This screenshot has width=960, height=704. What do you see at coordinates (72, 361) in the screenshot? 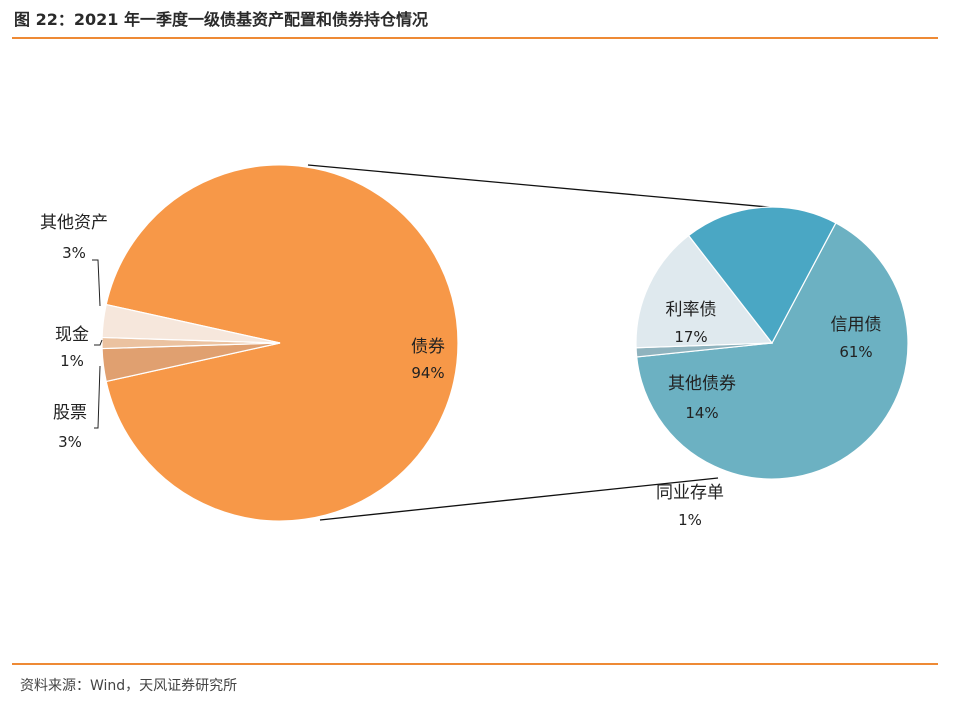
I see `label-cash-value: 1%` at bounding box center [72, 361].